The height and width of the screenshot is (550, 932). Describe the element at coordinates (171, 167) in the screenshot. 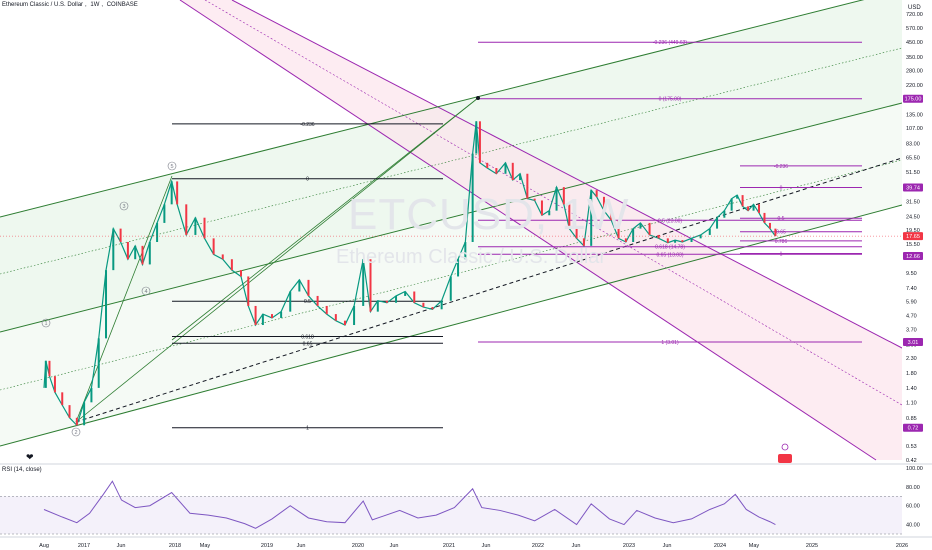

I see `elliott-wave-5-label: 5` at that location.